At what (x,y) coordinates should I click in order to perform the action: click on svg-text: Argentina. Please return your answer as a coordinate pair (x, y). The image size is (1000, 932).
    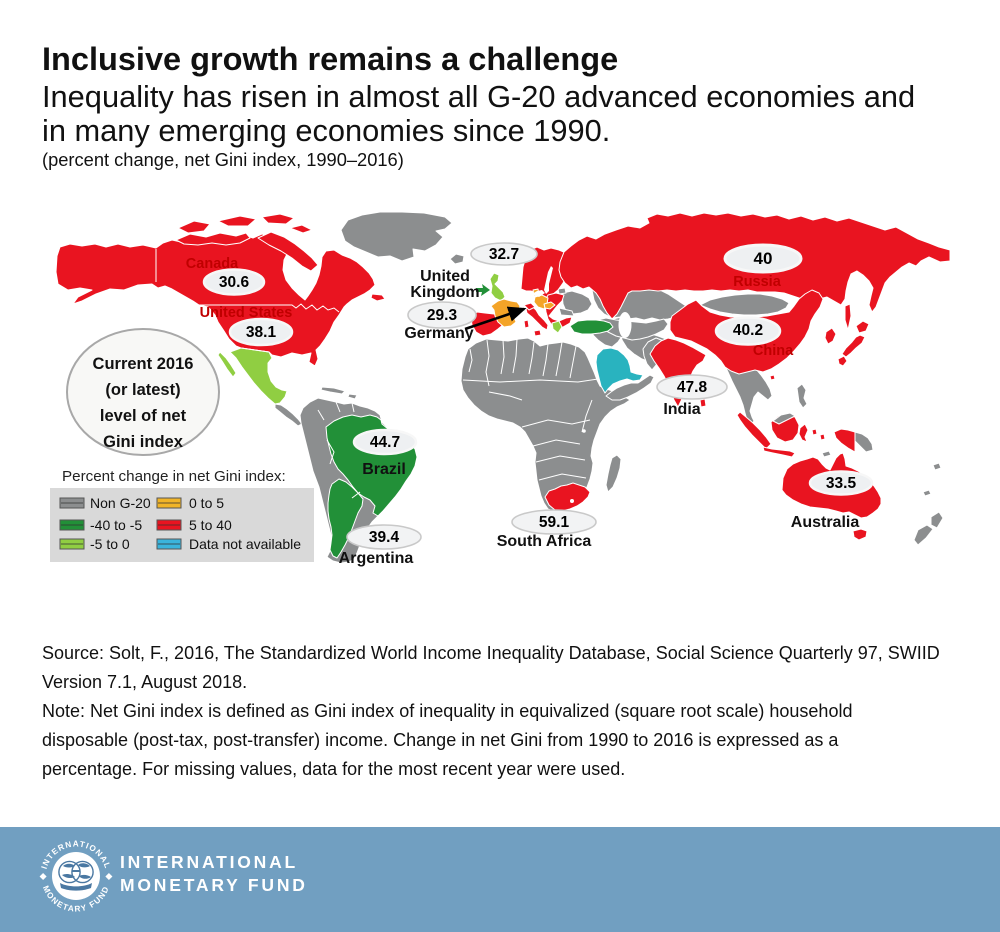
    Looking at the image, I should click on (376, 558).